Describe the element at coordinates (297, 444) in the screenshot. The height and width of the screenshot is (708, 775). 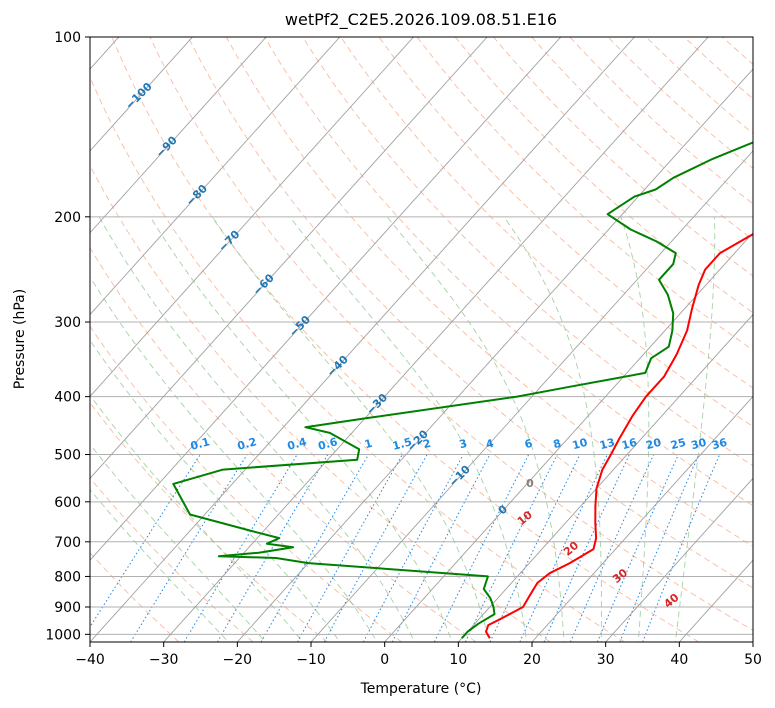
I see `mixing-ratio-label: 0.4` at that location.